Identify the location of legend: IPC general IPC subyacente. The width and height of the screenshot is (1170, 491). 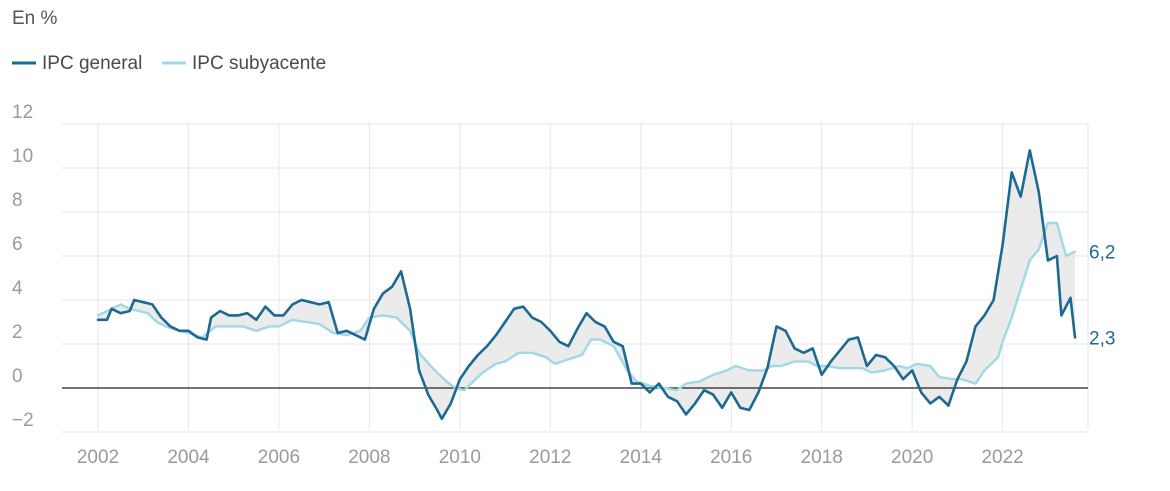
(169, 63).